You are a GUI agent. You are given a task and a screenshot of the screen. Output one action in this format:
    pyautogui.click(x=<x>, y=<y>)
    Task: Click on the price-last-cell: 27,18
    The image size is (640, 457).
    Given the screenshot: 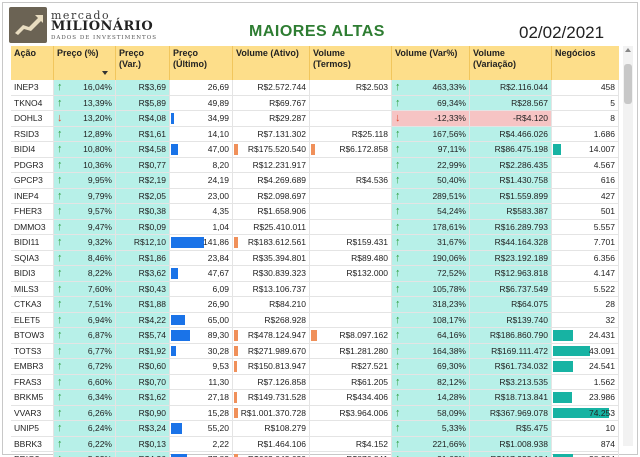 What is the action you would take?
    pyautogui.click(x=201, y=397)
    